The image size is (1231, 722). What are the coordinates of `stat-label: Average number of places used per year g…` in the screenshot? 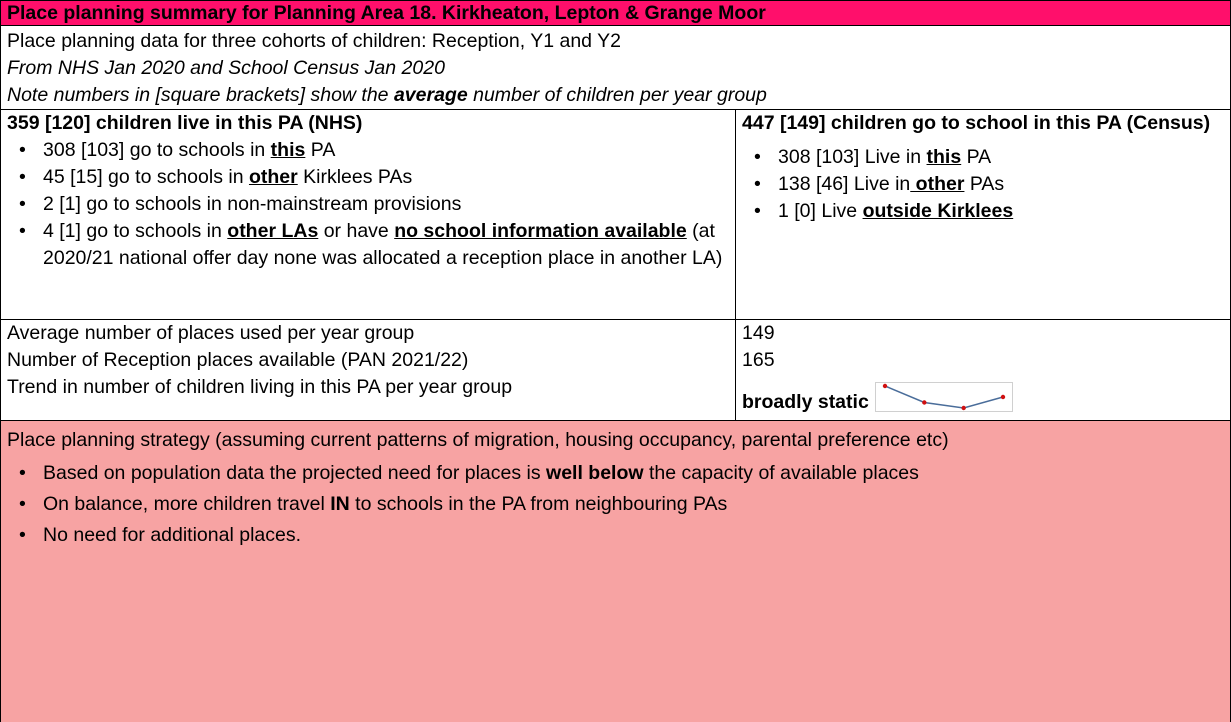 It's located at (211, 333).